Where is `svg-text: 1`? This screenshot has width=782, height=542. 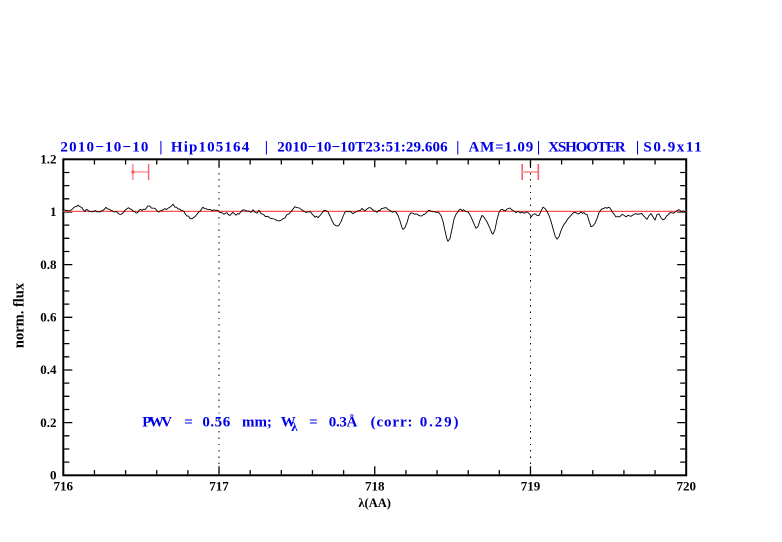 svg-text: 1 is located at coordinates (53, 211).